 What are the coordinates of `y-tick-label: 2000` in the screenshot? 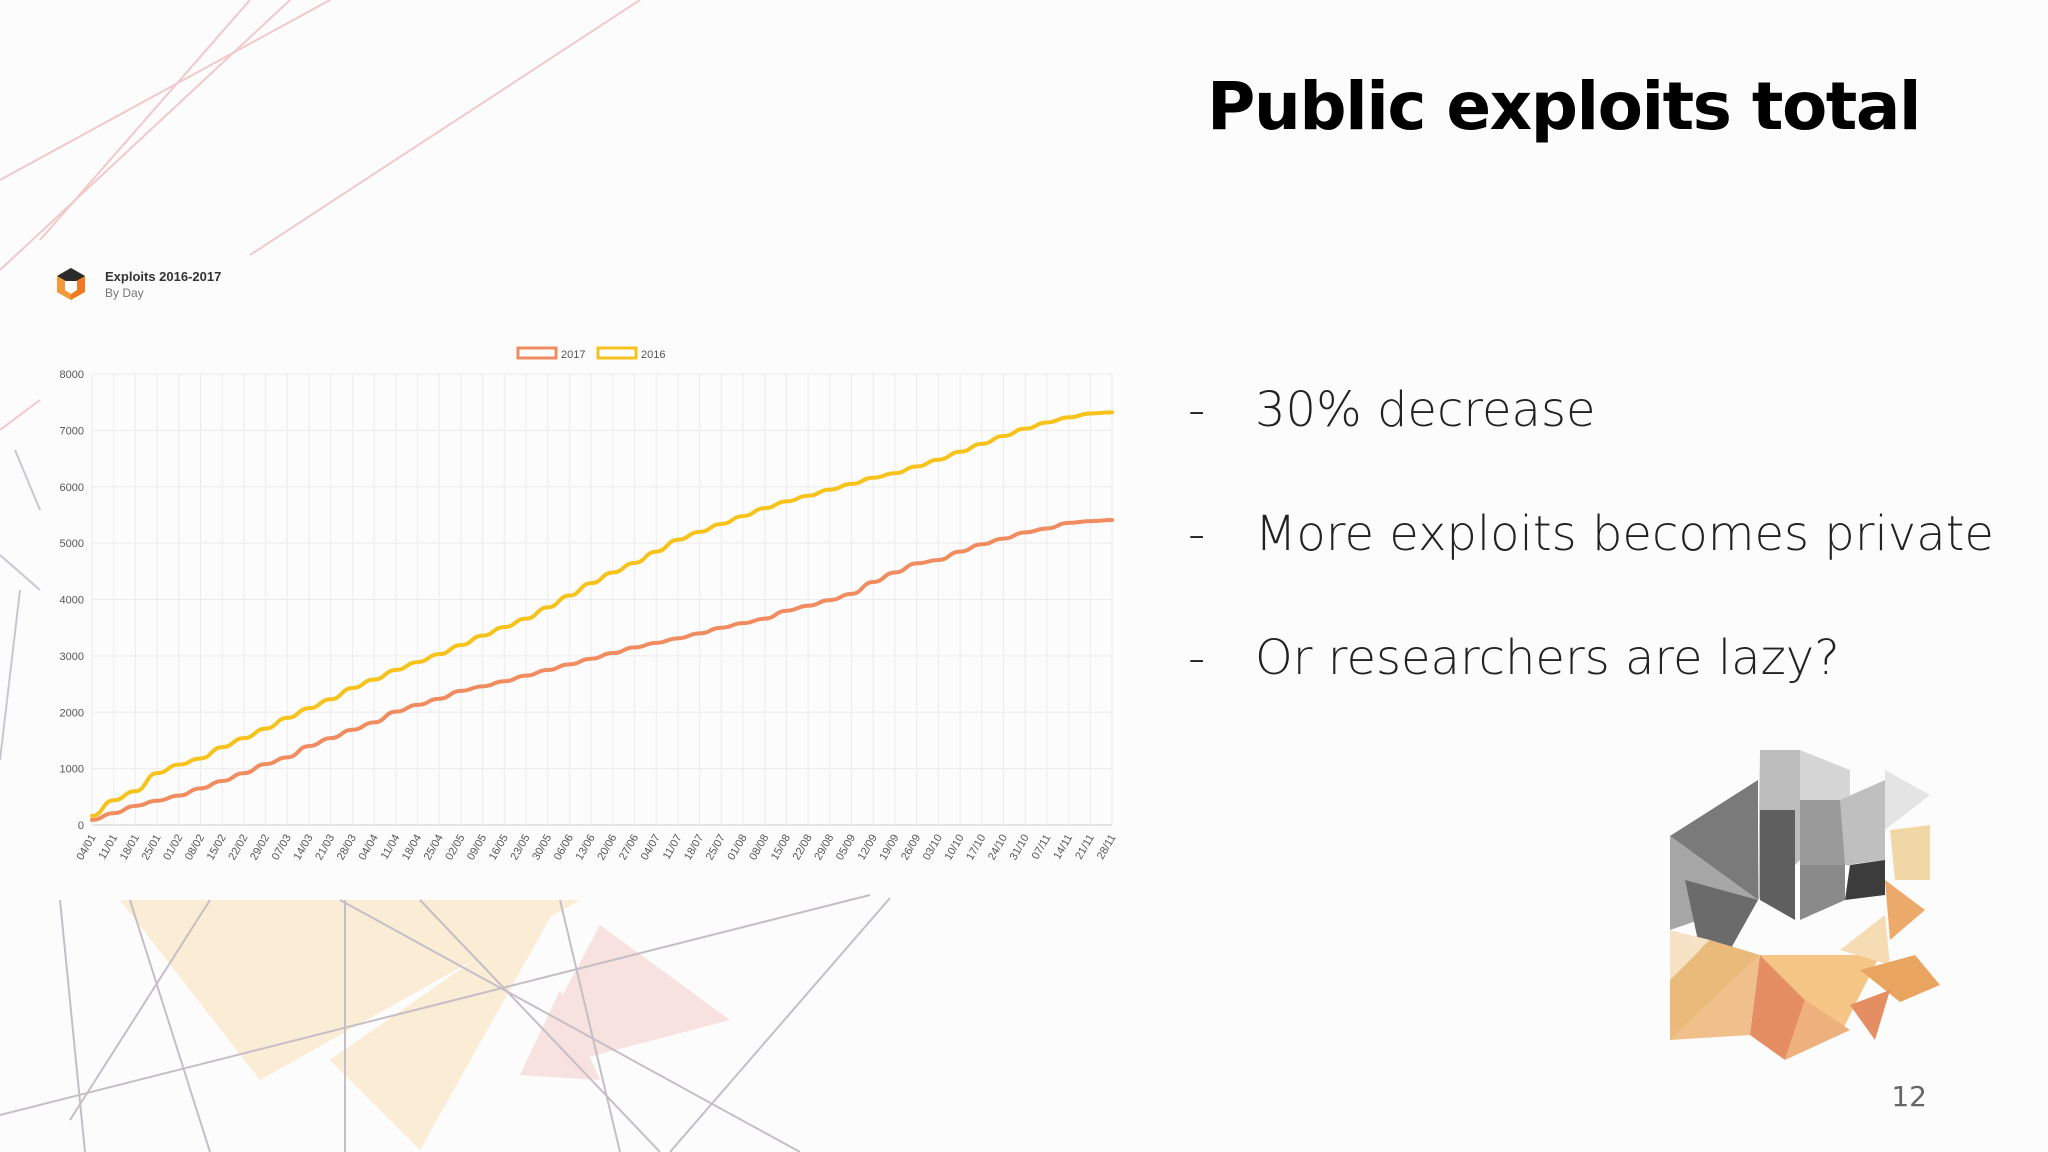 It's located at (72, 713).